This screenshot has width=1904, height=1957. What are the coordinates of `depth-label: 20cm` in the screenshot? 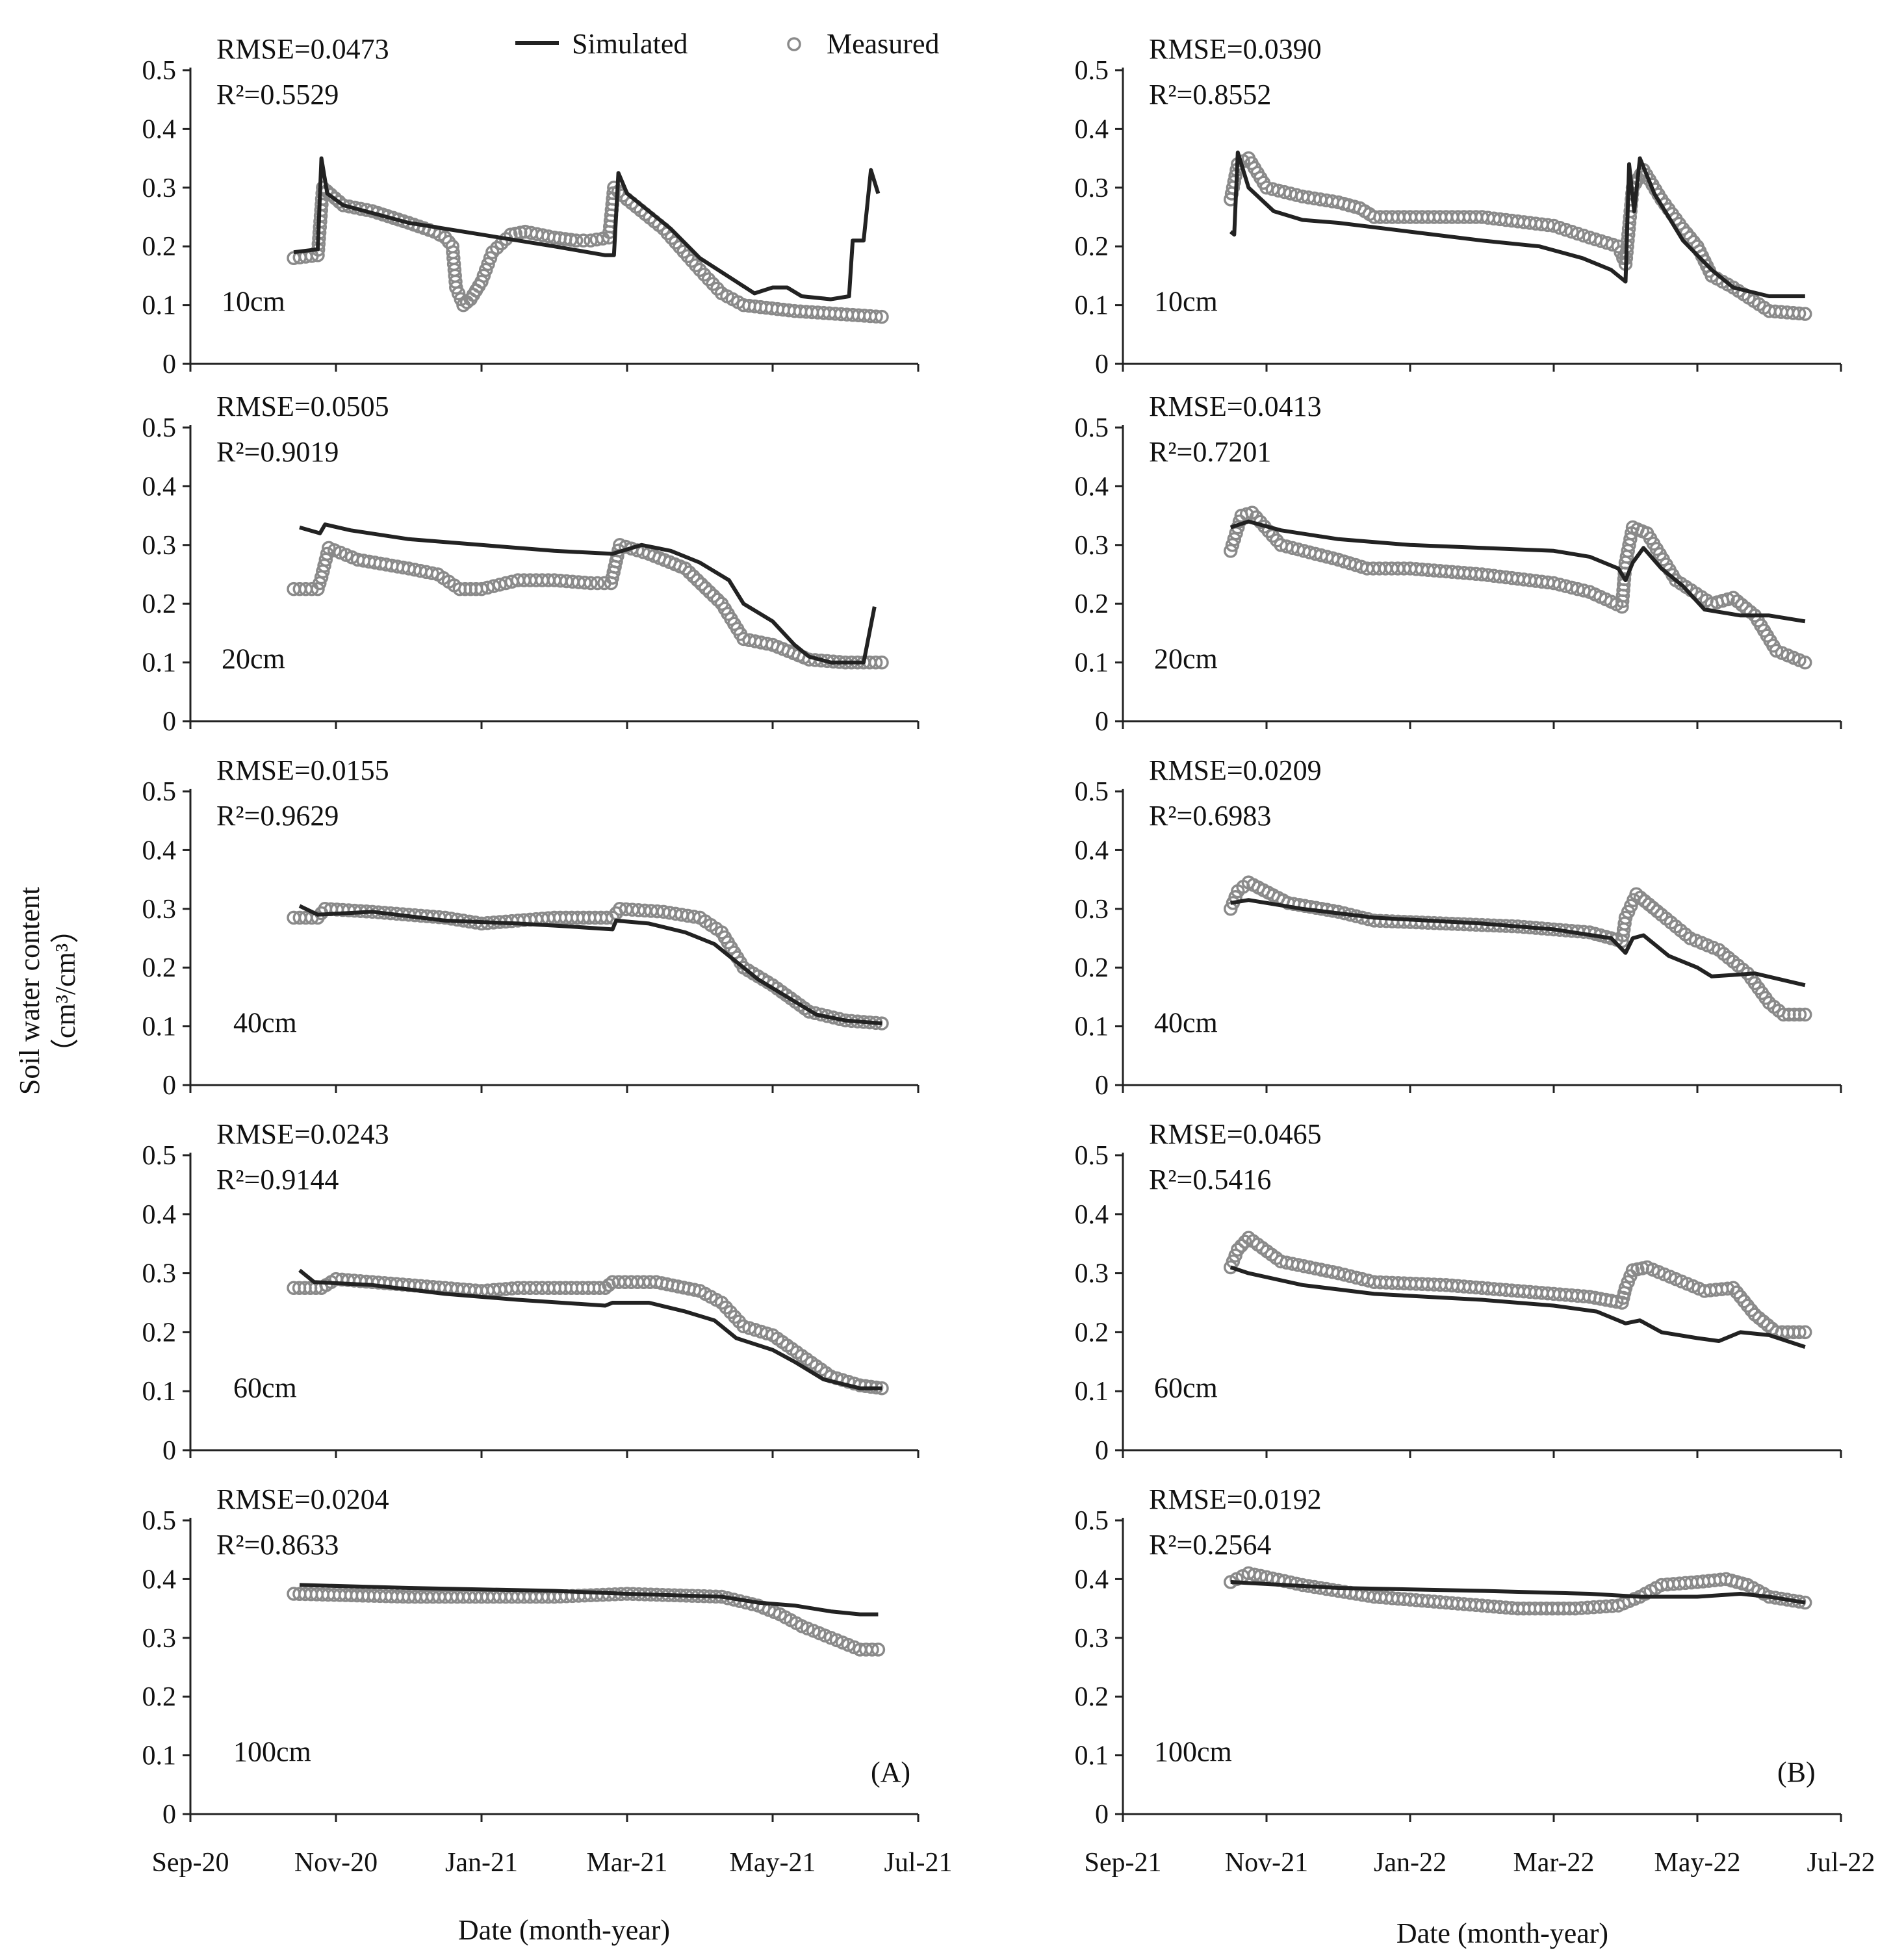 It's located at (254, 659).